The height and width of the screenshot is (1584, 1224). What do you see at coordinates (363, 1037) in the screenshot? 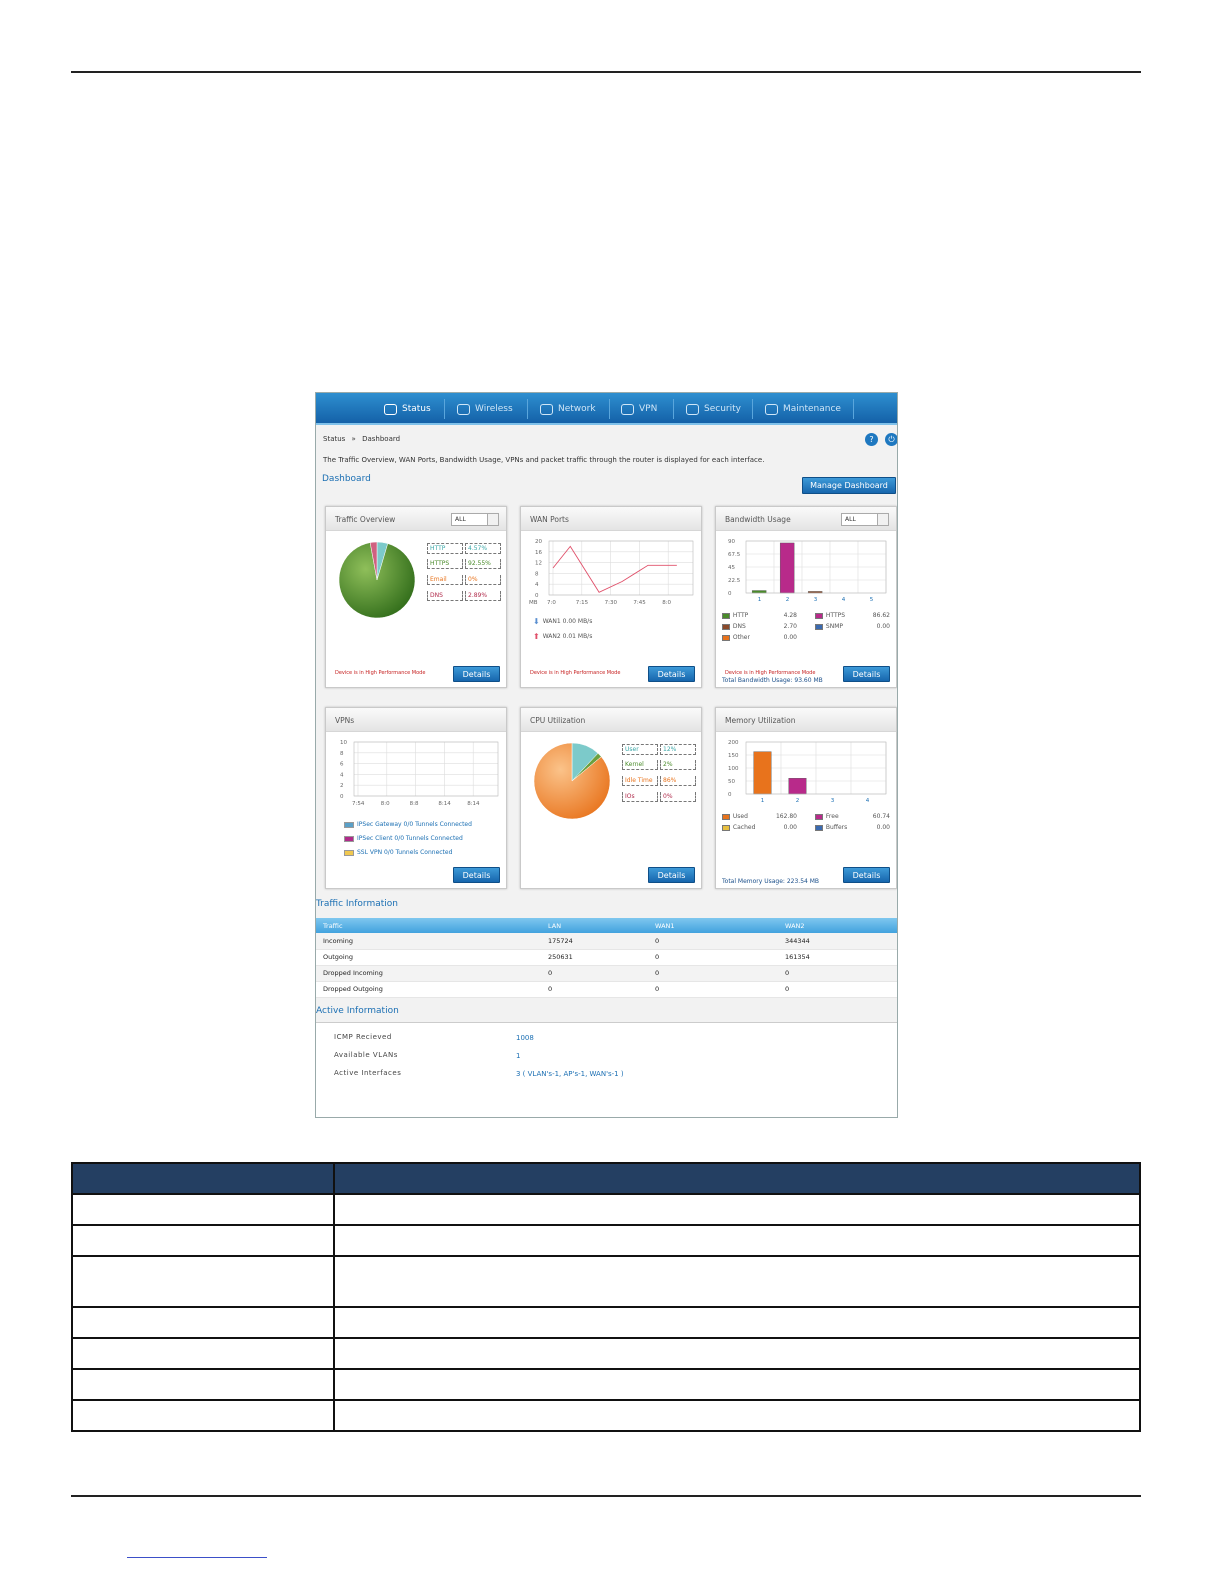
I see `icmp-label: ICMP Recieved` at bounding box center [363, 1037].